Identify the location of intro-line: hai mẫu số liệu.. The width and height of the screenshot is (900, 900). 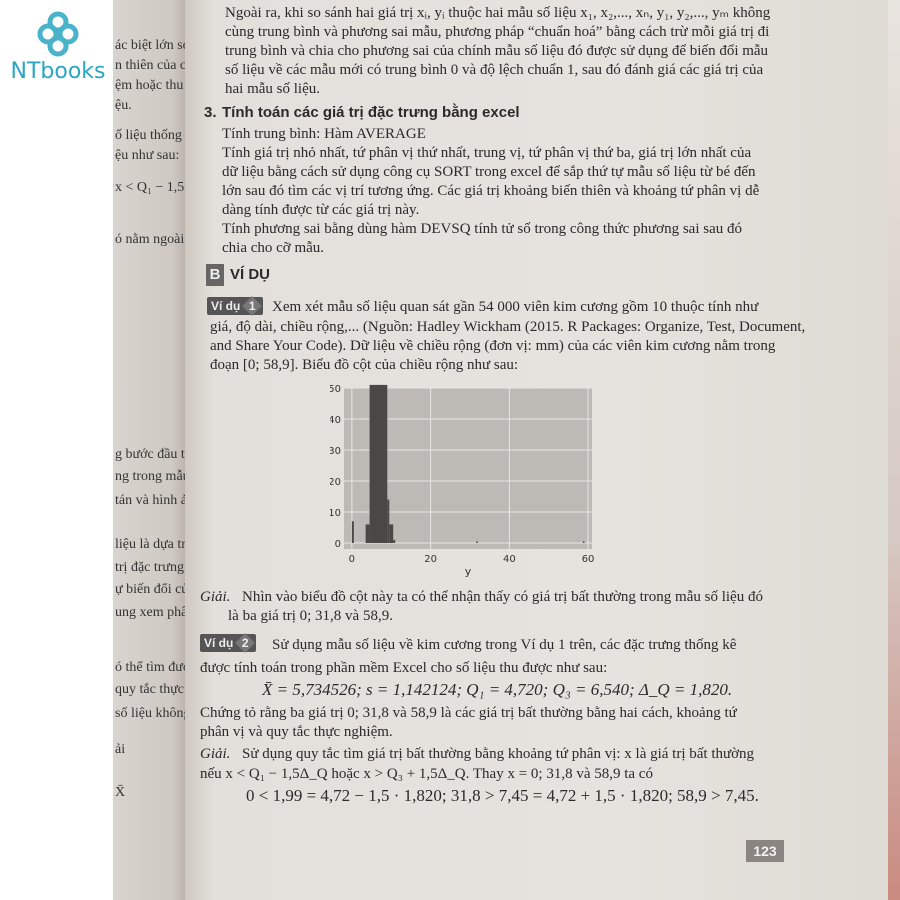
(272, 89).